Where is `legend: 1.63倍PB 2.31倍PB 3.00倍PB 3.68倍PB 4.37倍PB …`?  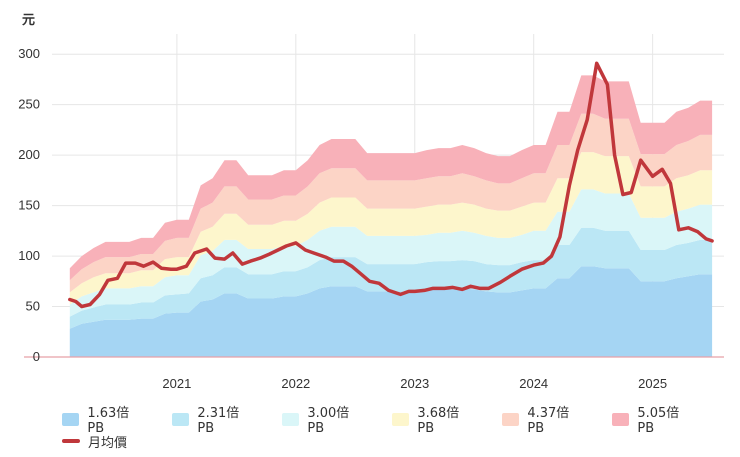
legend: 1.63倍PB 2.31倍PB 3.00倍PB 3.68倍PB 4.37倍PB … is located at coordinates (392, 429).